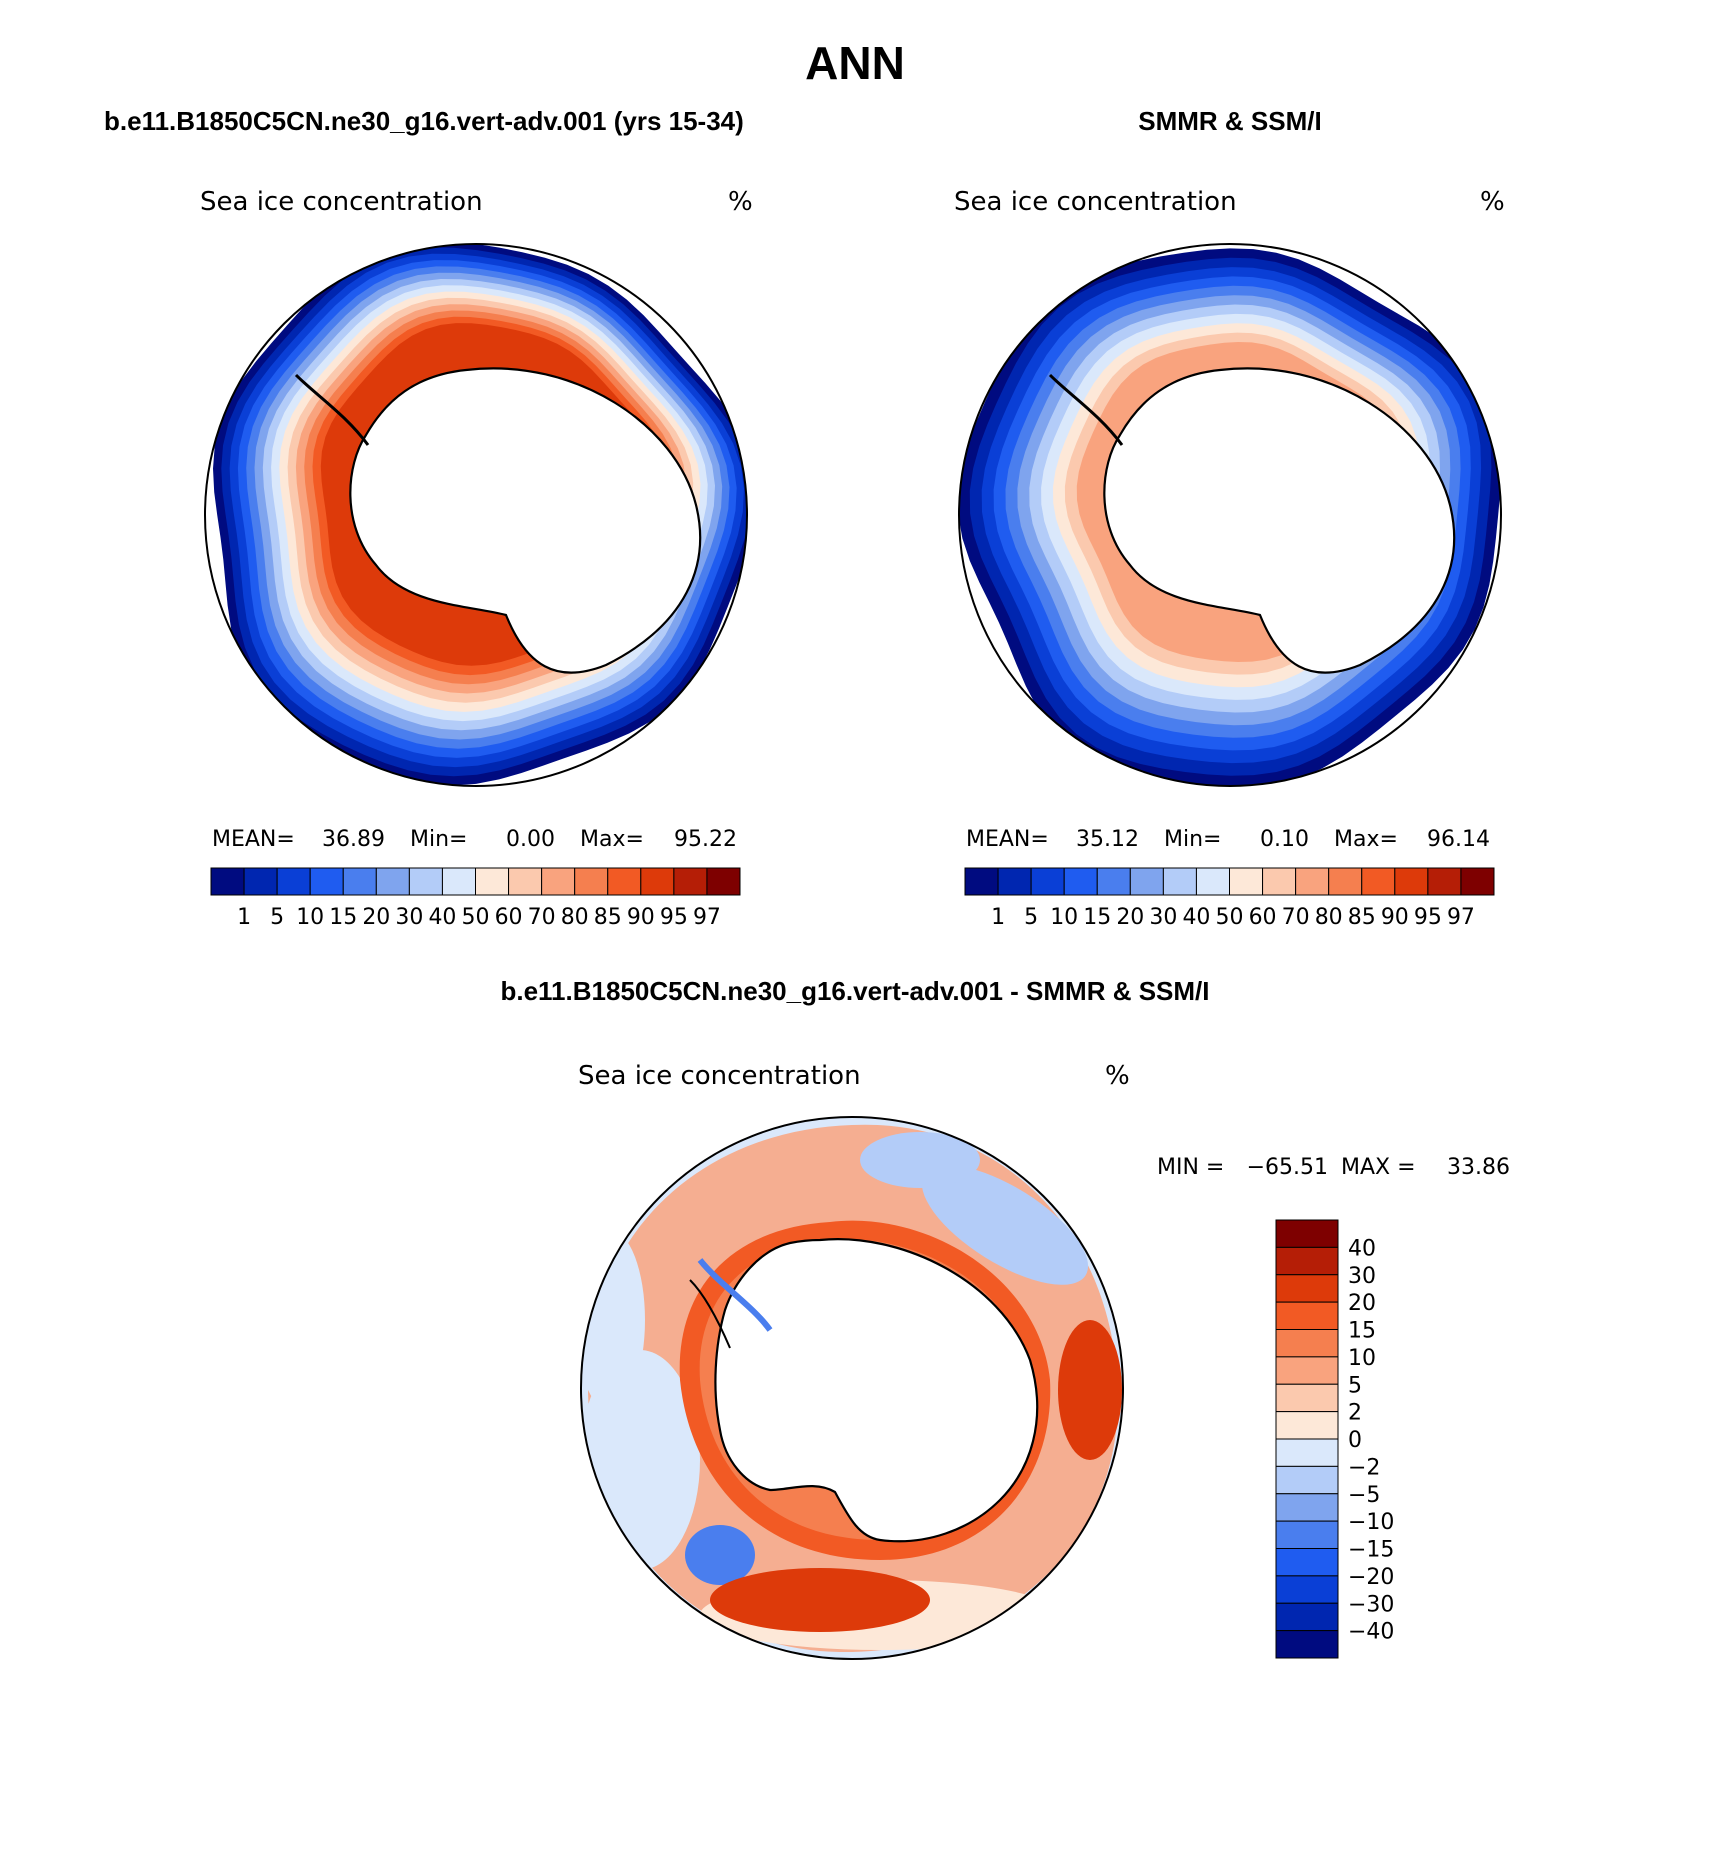  I want to click on antarctica-outline, so click(525, 520).